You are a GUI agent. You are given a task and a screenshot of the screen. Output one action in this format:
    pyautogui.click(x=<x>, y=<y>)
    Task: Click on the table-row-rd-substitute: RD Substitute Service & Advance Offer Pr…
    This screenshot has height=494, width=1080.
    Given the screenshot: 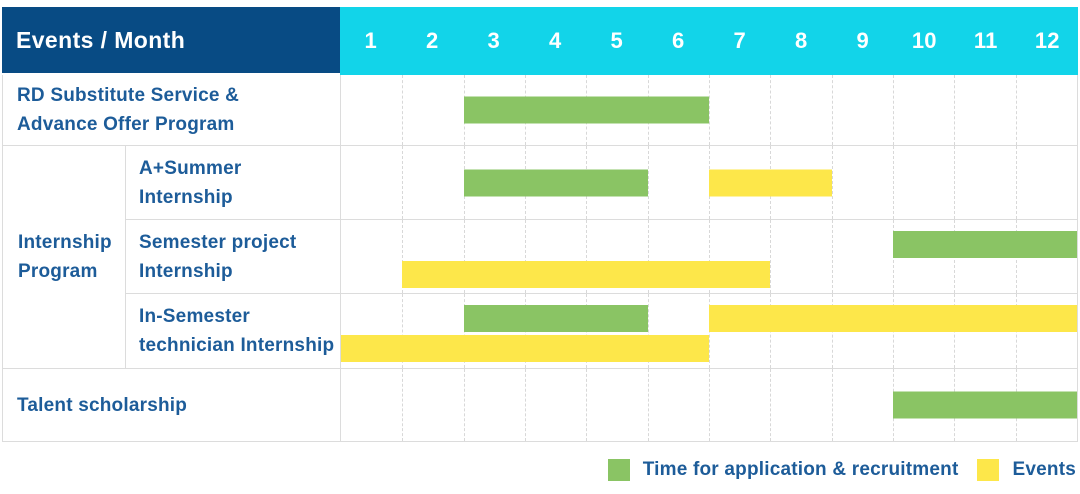 What is the action you would take?
    pyautogui.click(x=540, y=110)
    